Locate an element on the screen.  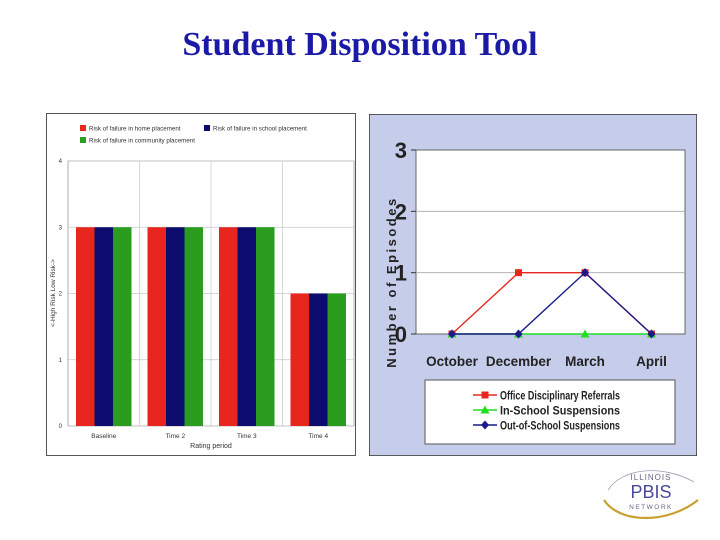
illinois-pbis-network-logo: ILLINOIS PBIS NETWORK is located at coordinates (651, 494).